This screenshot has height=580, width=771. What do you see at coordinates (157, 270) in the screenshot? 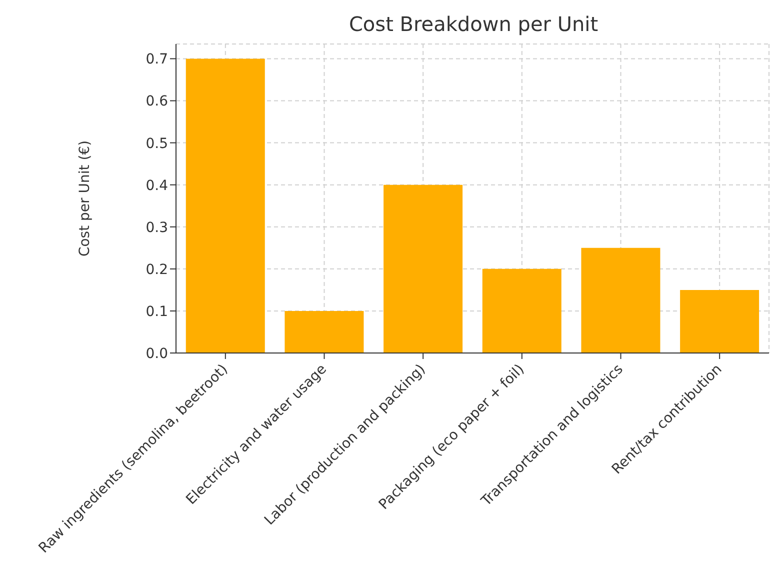
I see `y-tick-label: 0.2` at bounding box center [157, 270].